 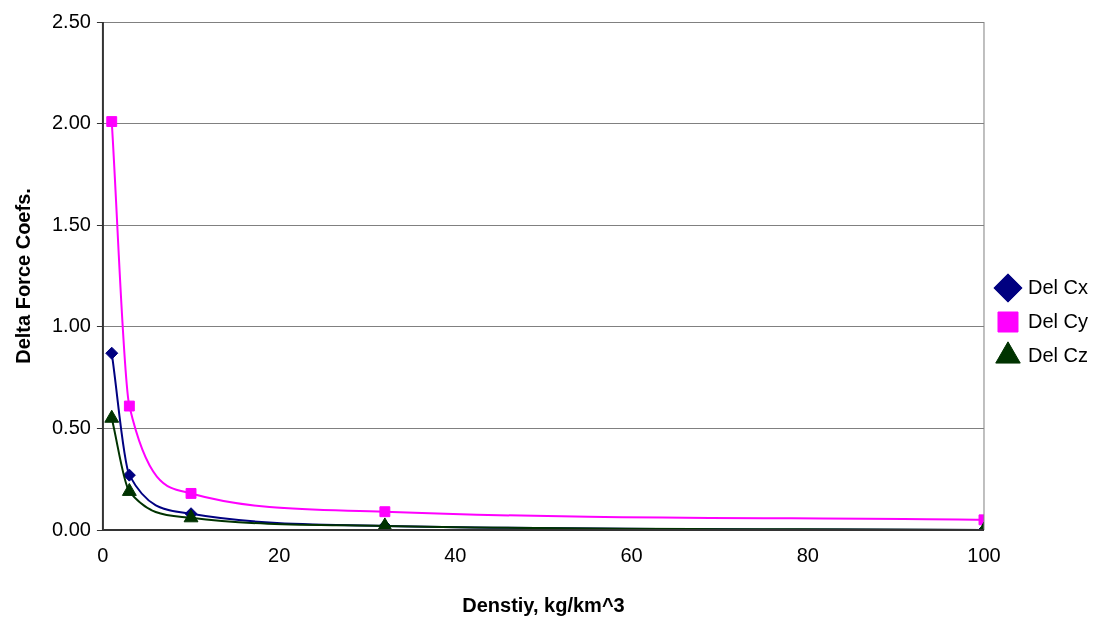 I want to click on y-tick-label: 0.50, so click(x=71, y=426).